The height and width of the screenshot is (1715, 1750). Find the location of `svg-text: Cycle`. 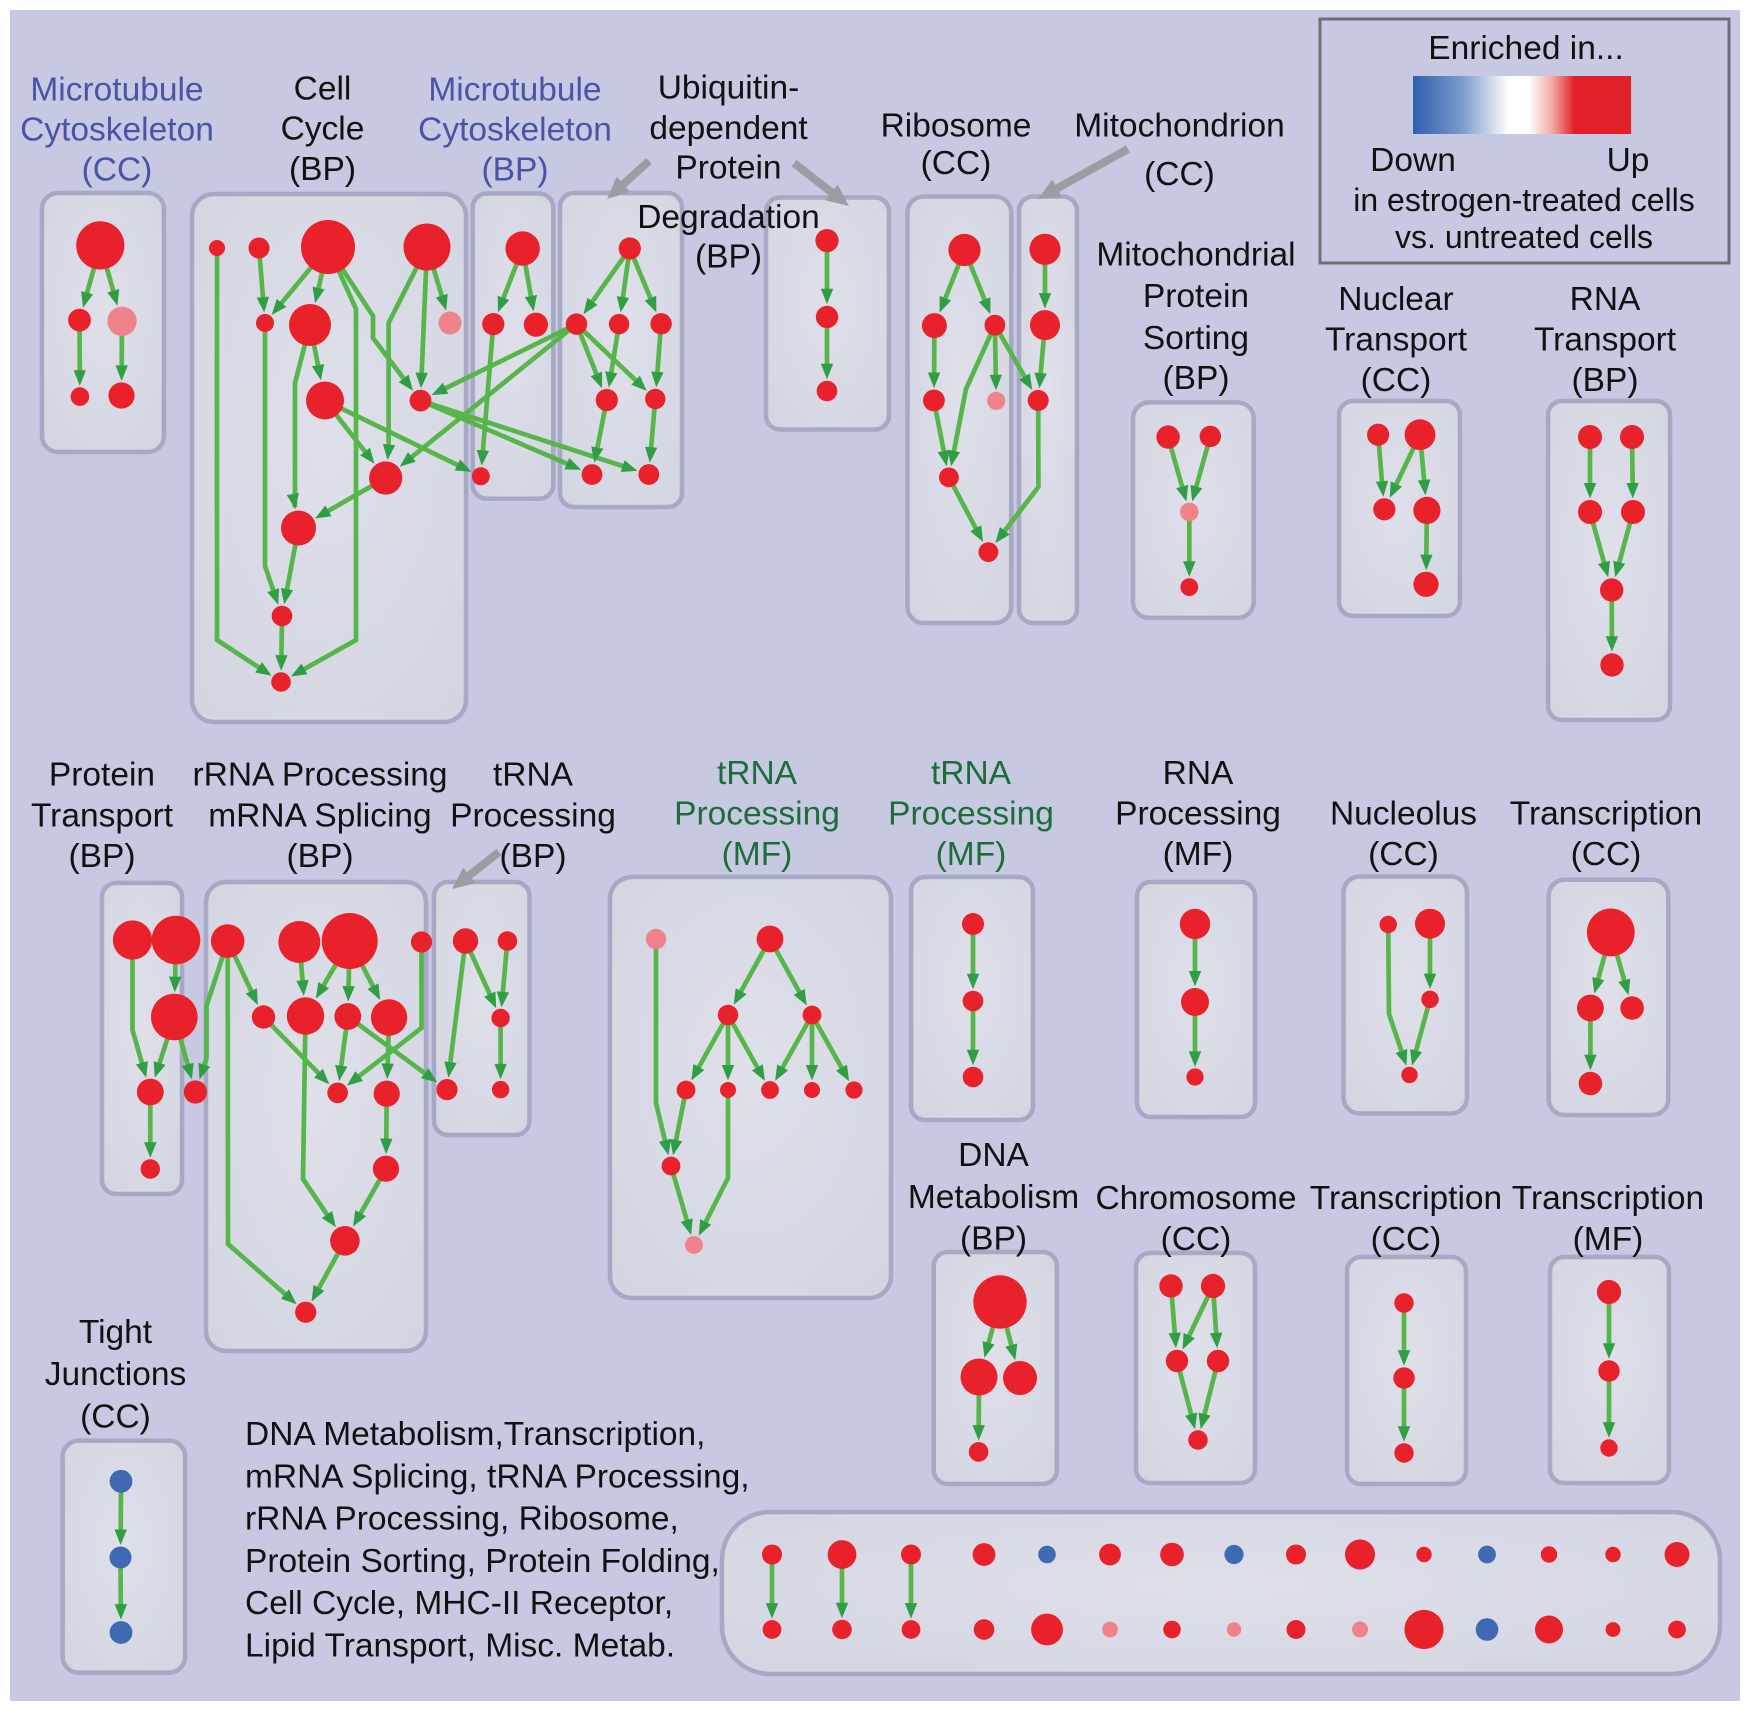

svg-text: Cycle is located at coordinates (323, 129).